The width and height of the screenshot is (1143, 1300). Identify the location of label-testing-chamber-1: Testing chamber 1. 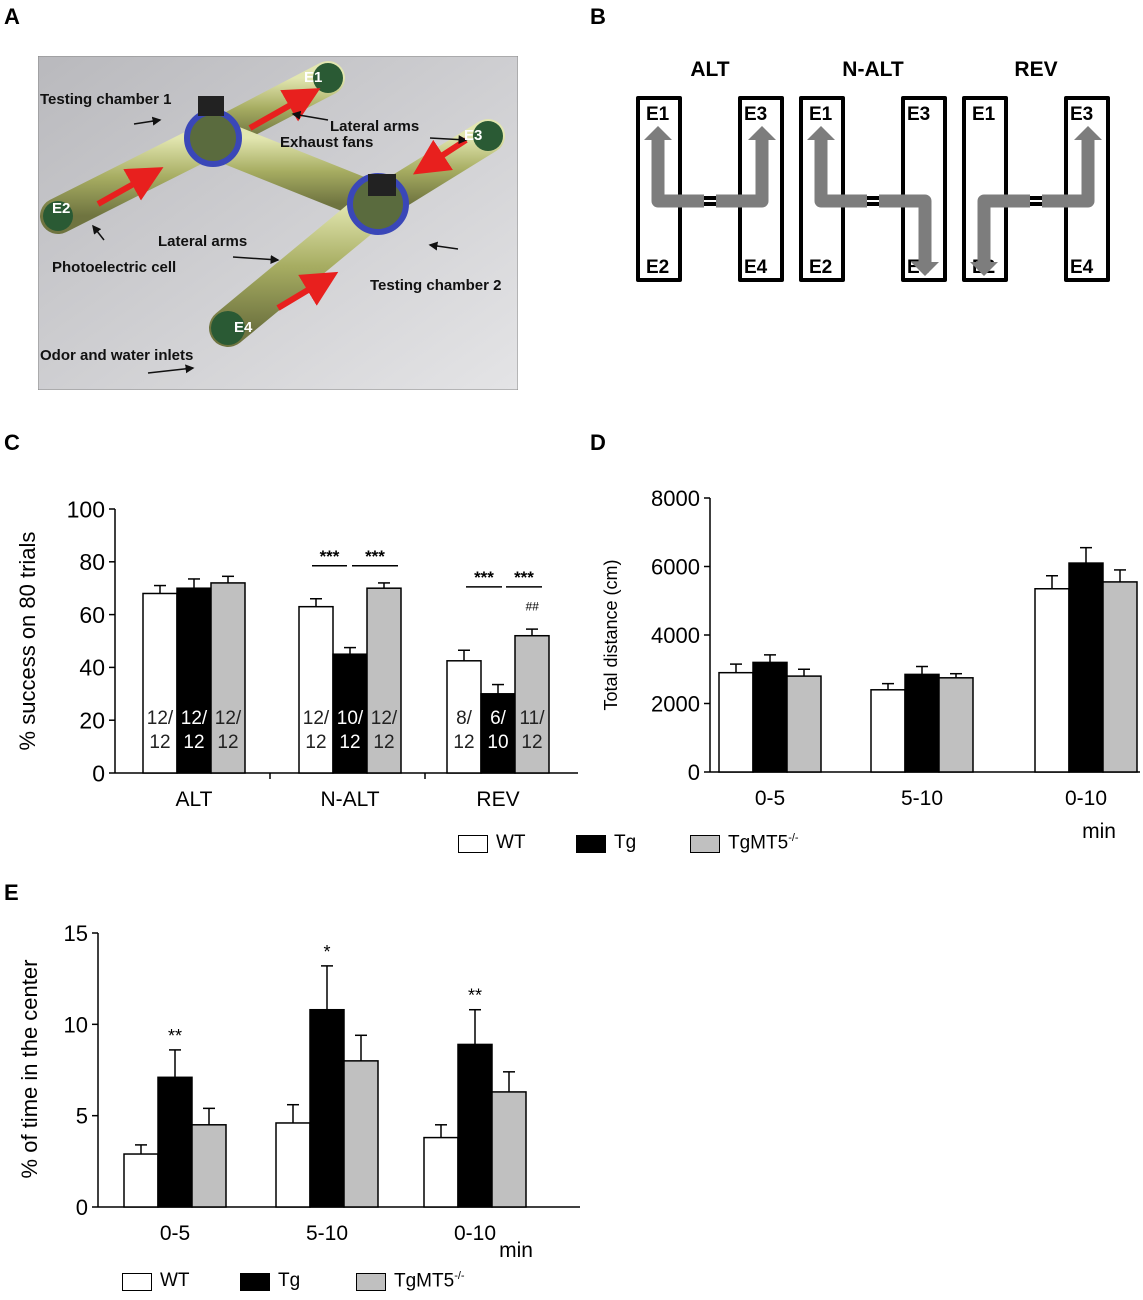
(105, 99).